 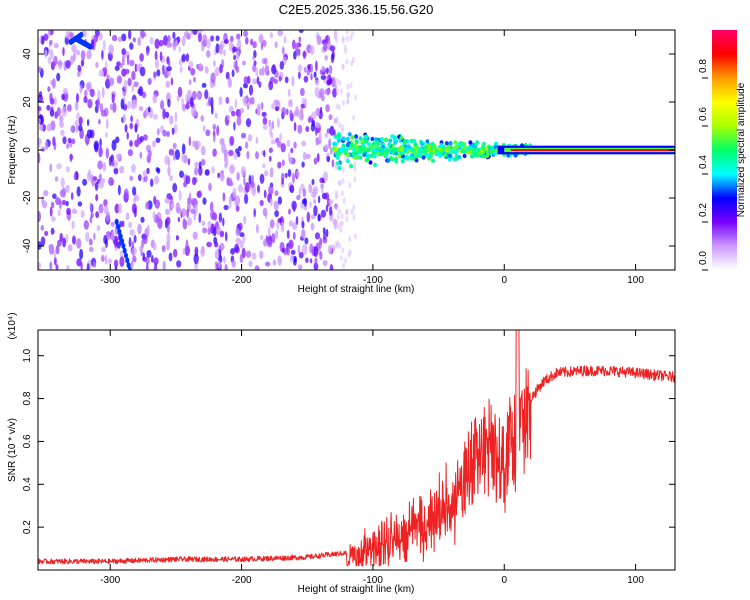 I want to click on colorbar-gradient, so click(x=724, y=150).